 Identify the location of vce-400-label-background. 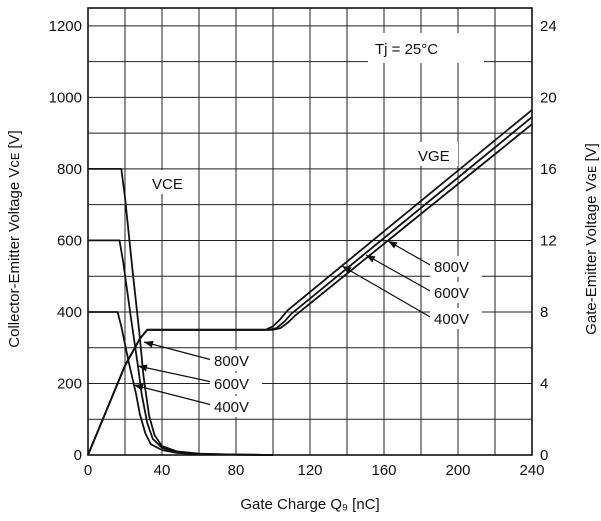
(236, 406).